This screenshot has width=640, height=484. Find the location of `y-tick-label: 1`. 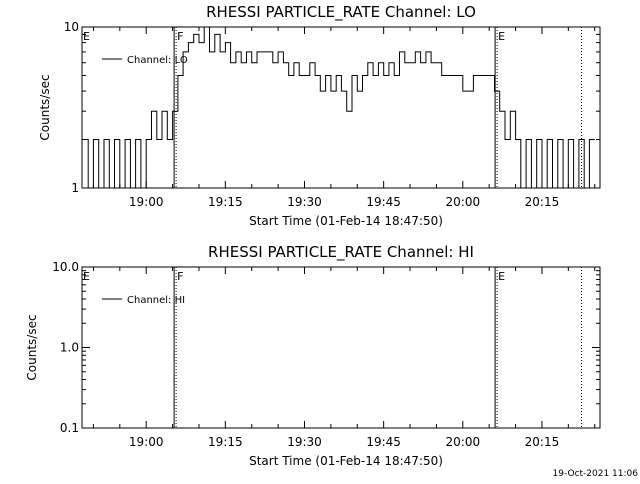

y-tick-label: 1 is located at coordinates (75, 188).